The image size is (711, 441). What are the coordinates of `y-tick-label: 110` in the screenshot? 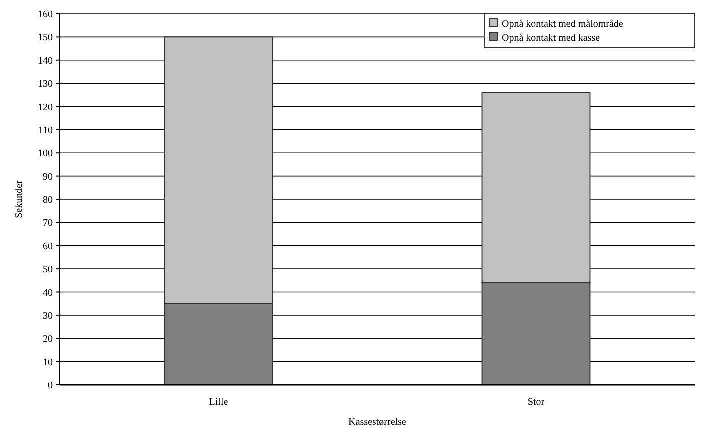 It's located at (45, 130).